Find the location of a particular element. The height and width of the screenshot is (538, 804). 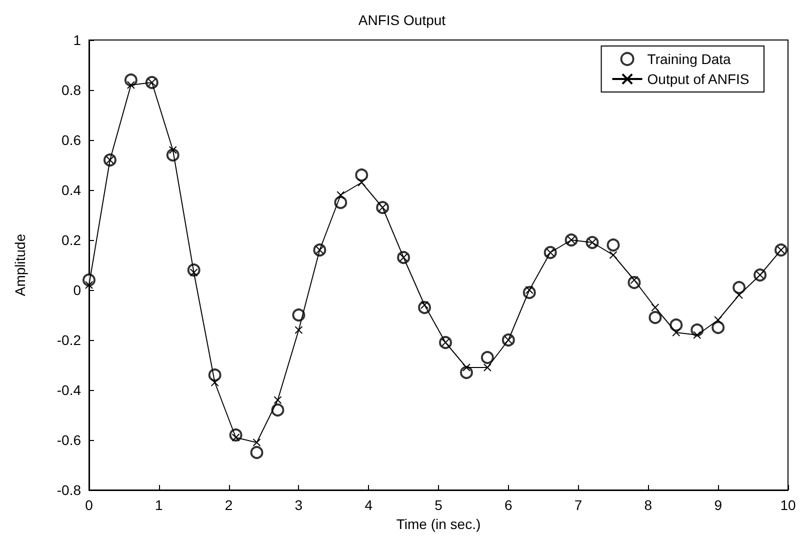

x-tick-label: 9 is located at coordinates (718, 505).